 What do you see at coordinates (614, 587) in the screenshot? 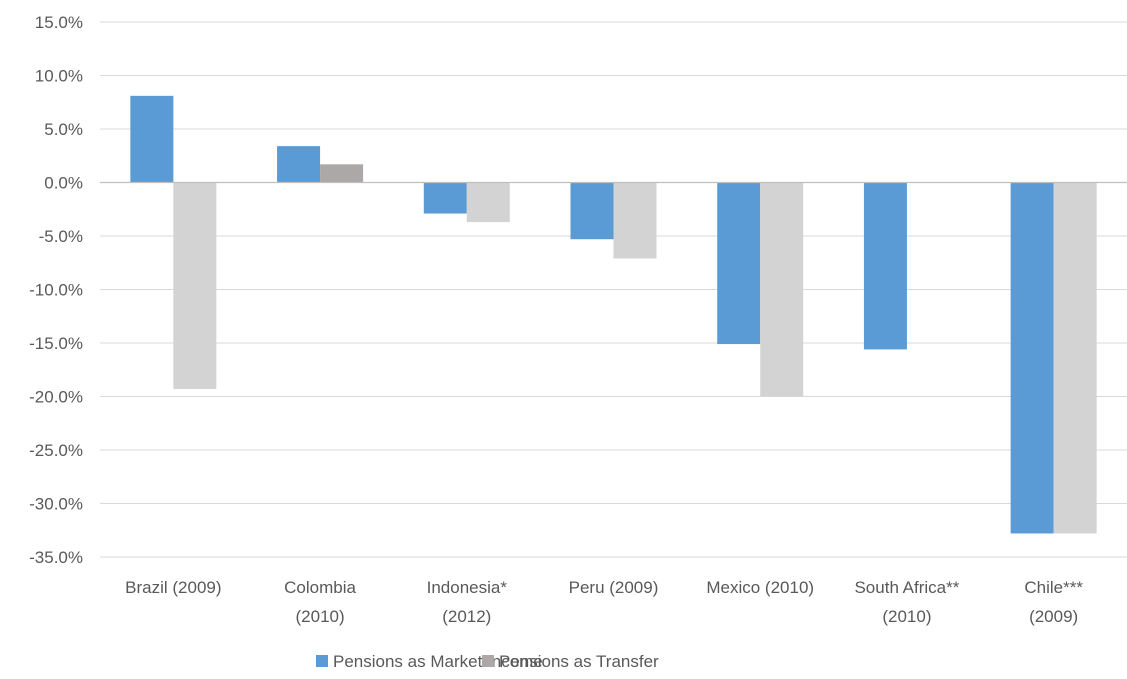
I see `x-category-label: Peru (2009)` at bounding box center [614, 587].